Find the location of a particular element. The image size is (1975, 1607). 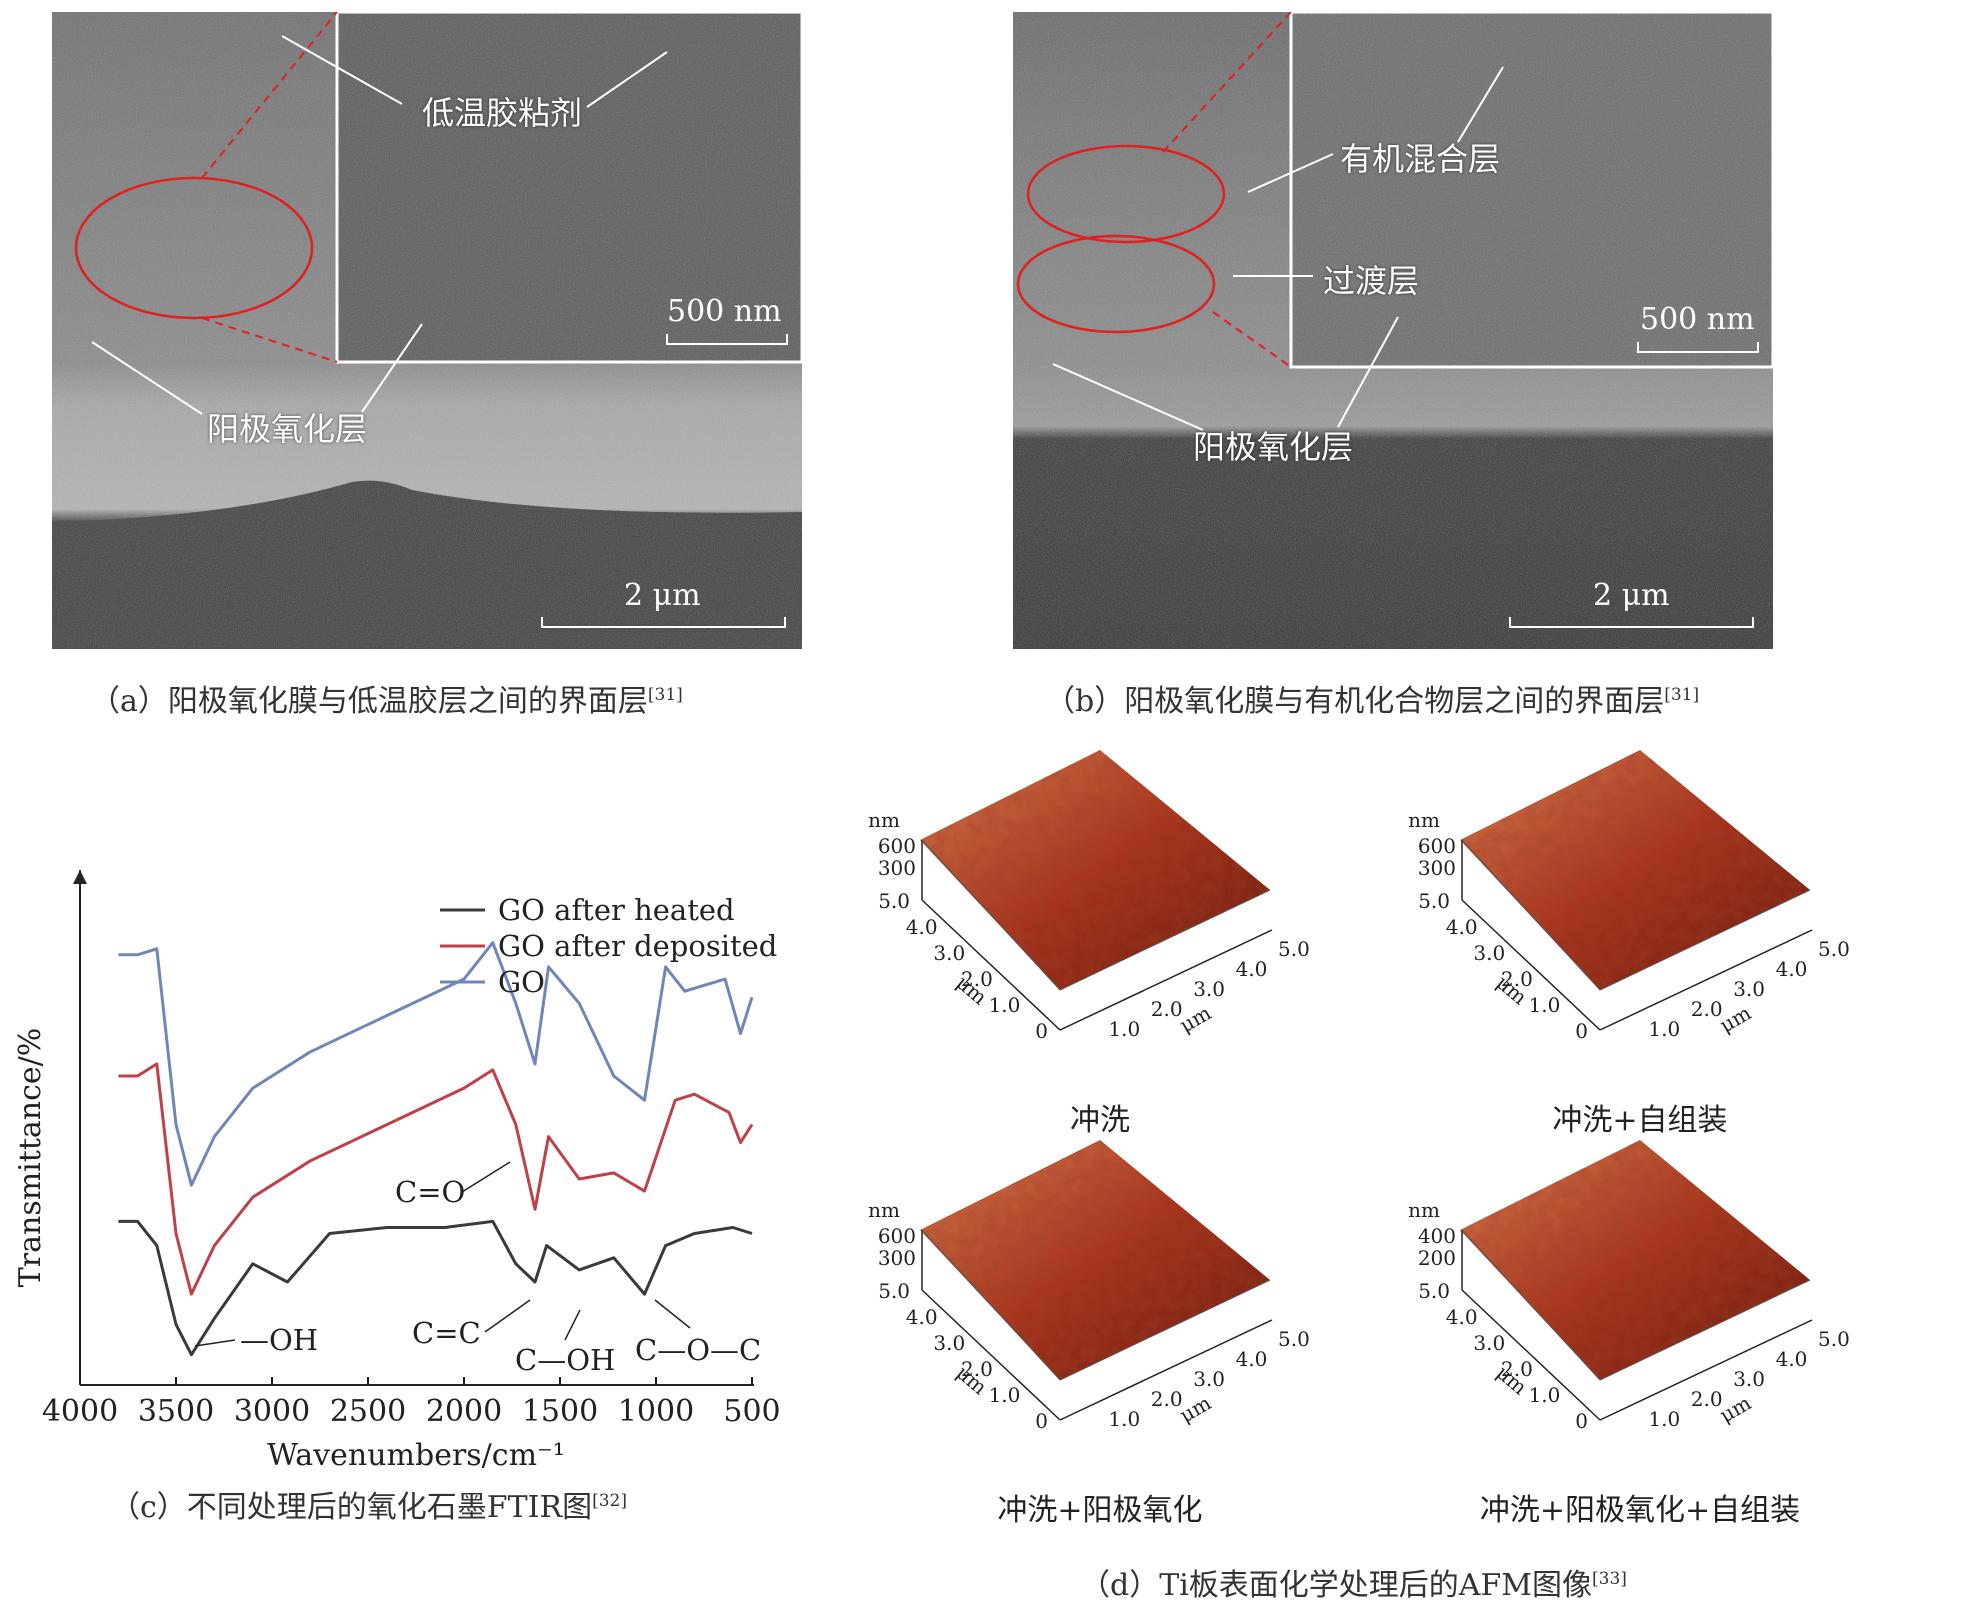

z-tick-label: 400 is located at coordinates (1437, 1236).